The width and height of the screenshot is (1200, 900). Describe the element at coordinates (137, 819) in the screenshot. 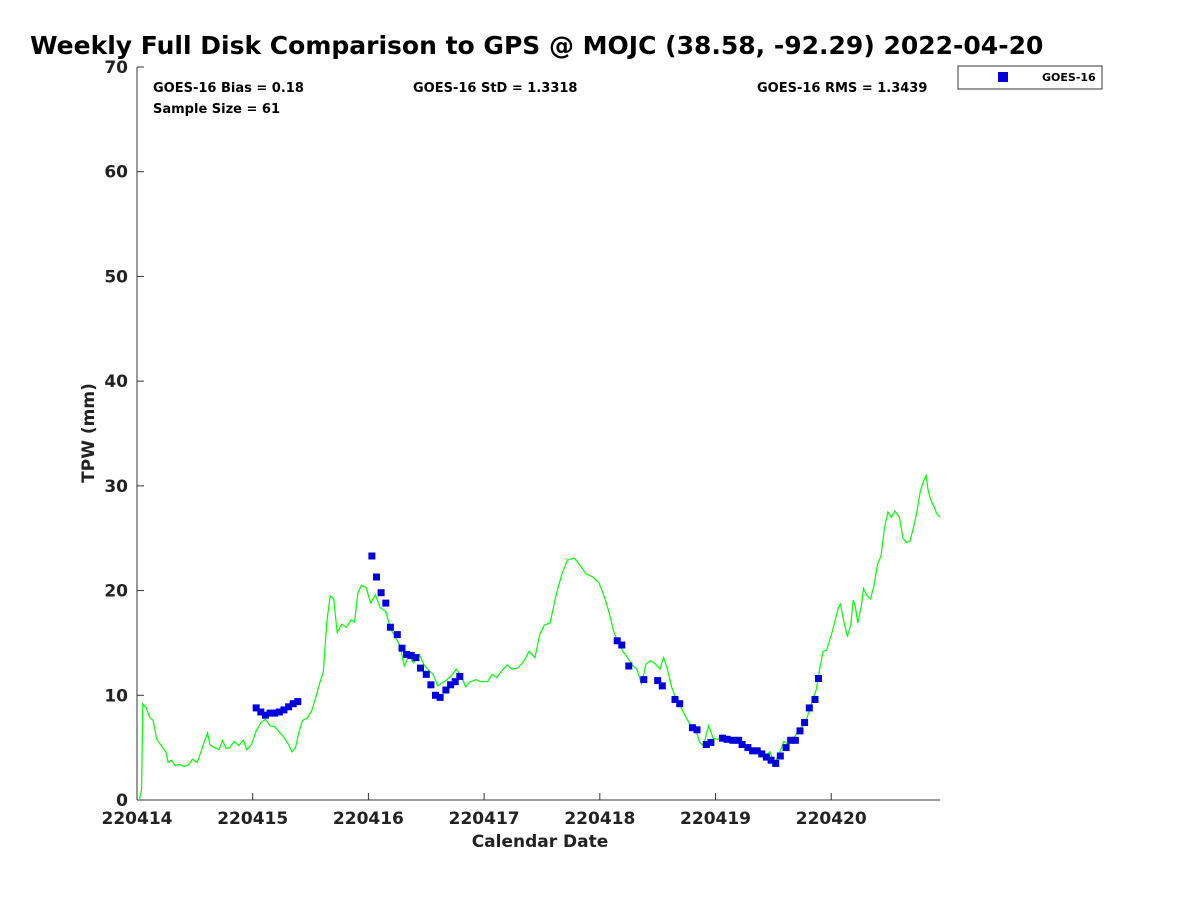

I see `x-tick-label: 220414` at that location.